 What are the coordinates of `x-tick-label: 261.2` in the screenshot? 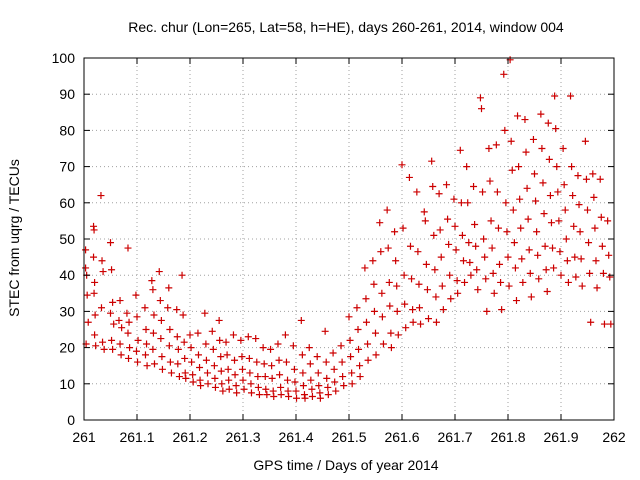 It's located at (189, 437).